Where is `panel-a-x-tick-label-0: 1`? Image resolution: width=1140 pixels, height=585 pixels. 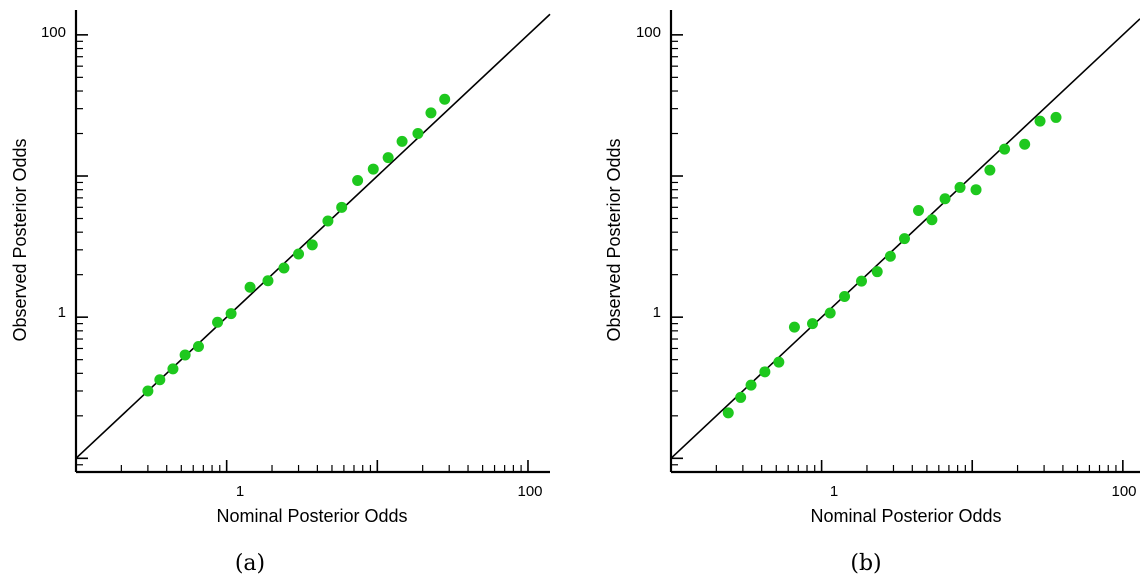 panel-a-x-tick-label-0: 1 is located at coordinates (240, 491).